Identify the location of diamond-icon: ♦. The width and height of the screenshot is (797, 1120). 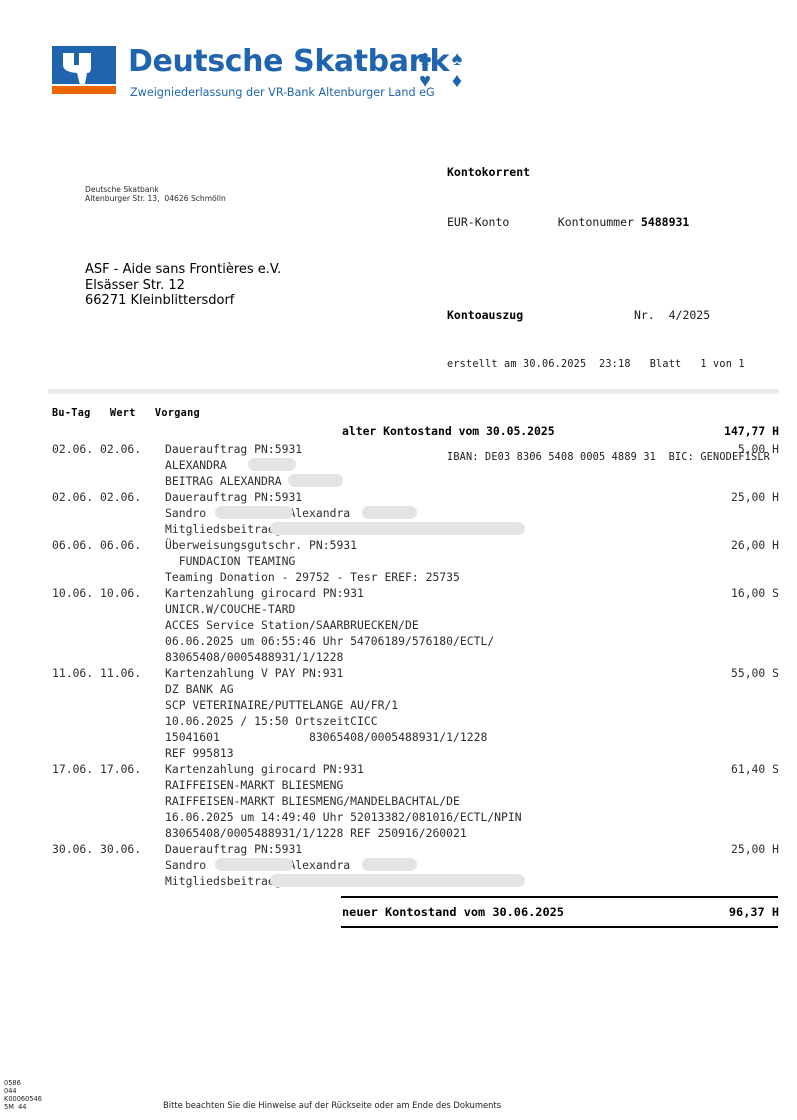
(457, 81).